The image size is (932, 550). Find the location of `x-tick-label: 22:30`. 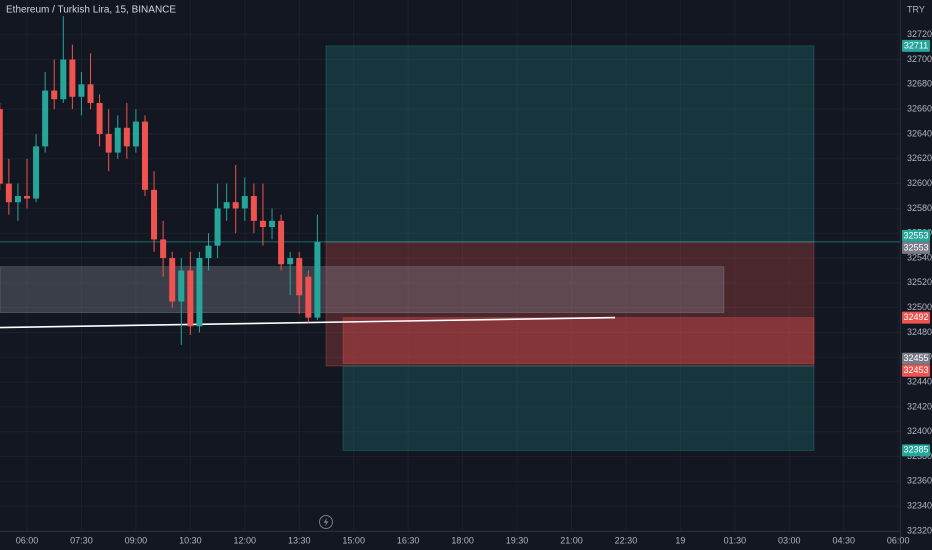

x-tick-label: 22:30 is located at coordinates (626, 540).